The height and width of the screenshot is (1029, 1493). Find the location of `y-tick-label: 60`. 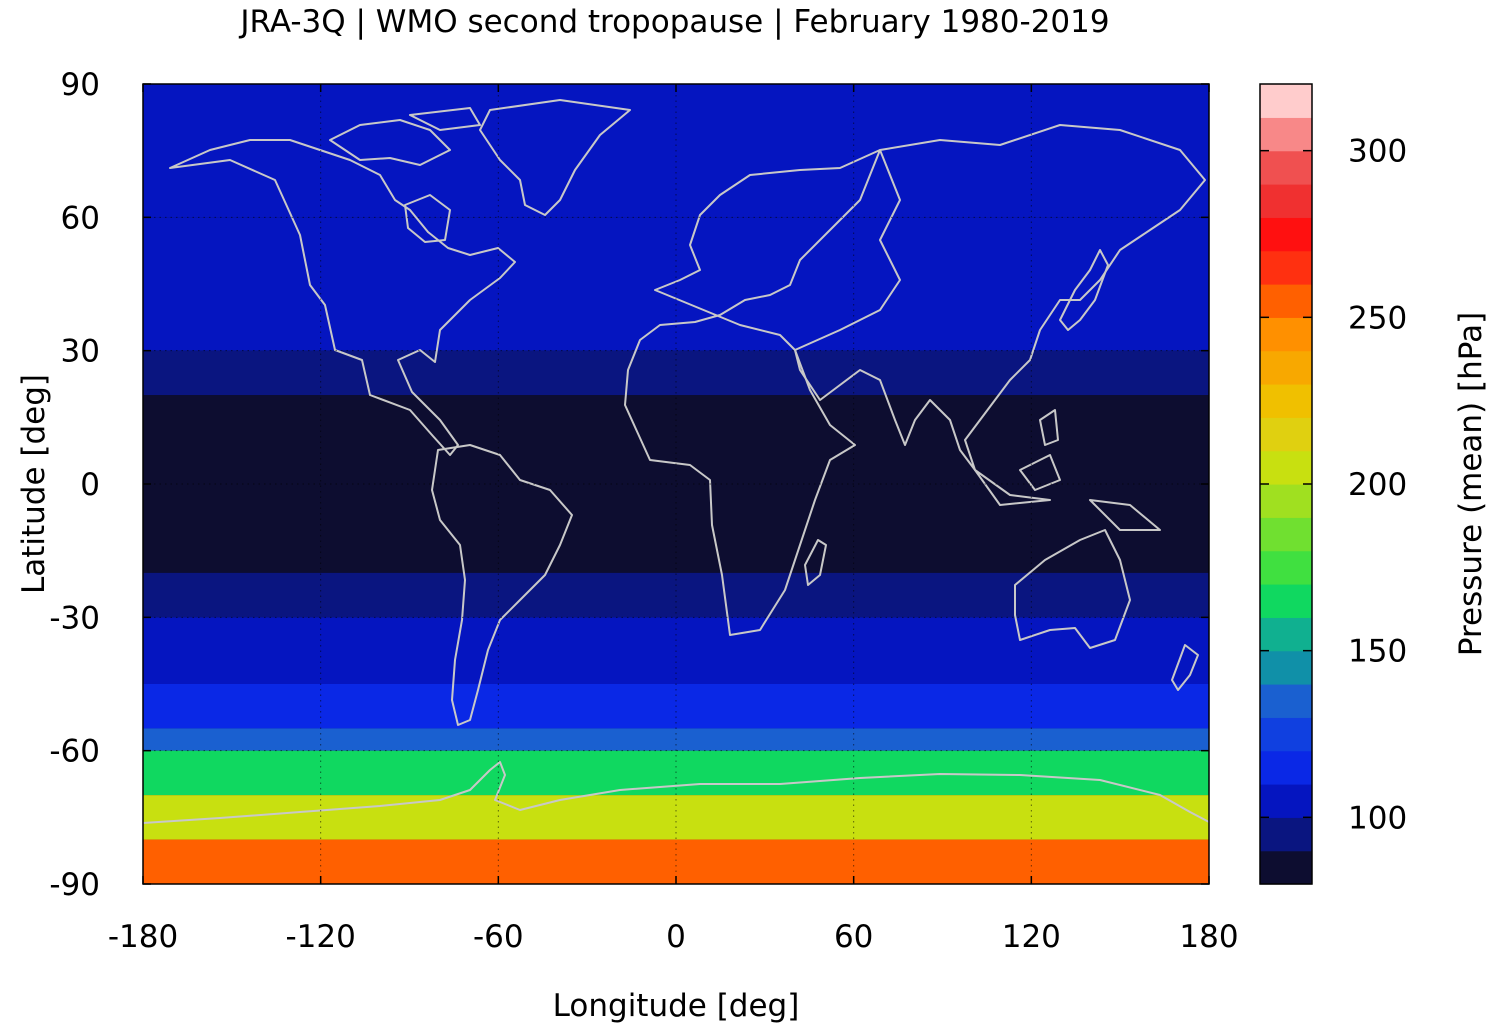

y-tick-label: 60 is located at coordinates (80, 218).